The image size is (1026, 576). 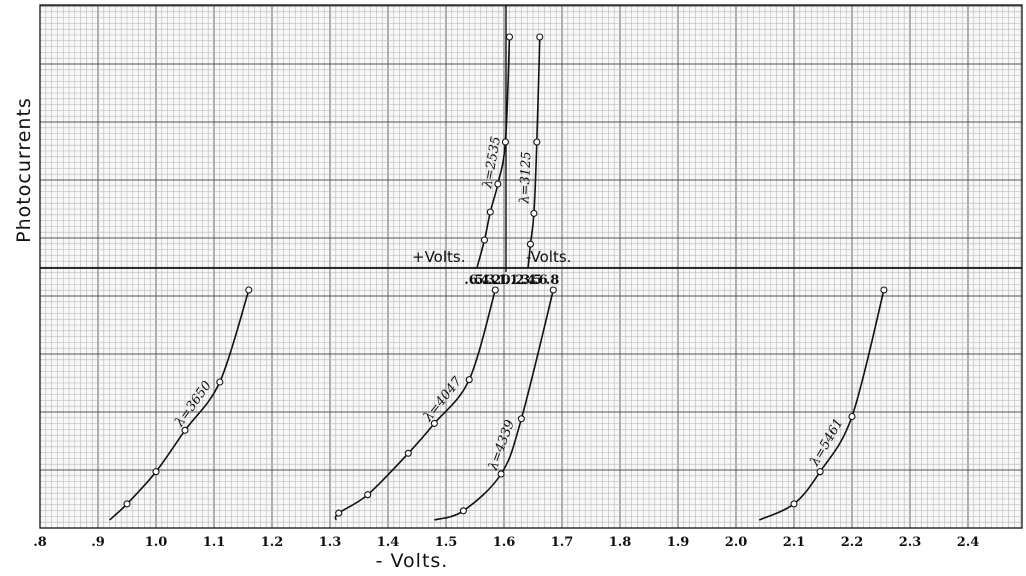 I want to click on series-label: λ=3125, so click(x=525, y=178).